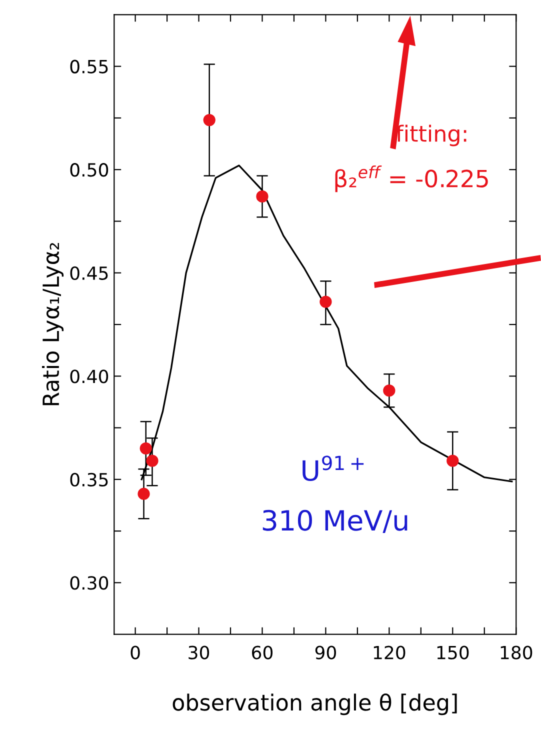 The image size is (541, 735). I want to click on x-tick-label: 60, so click(262, 653).